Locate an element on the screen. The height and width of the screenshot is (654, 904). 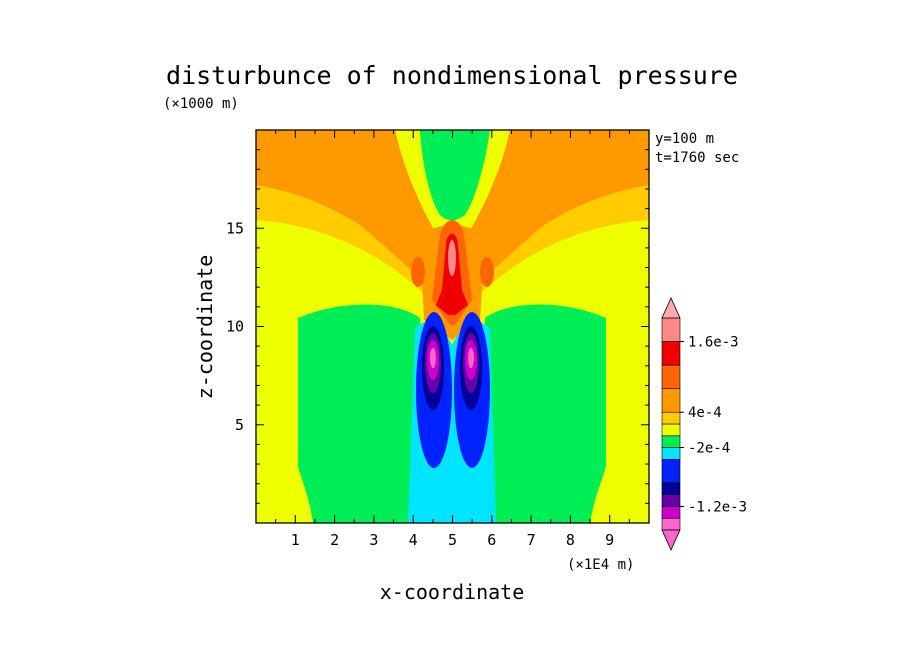
field-orange-left is located at coordinates (352, 215).